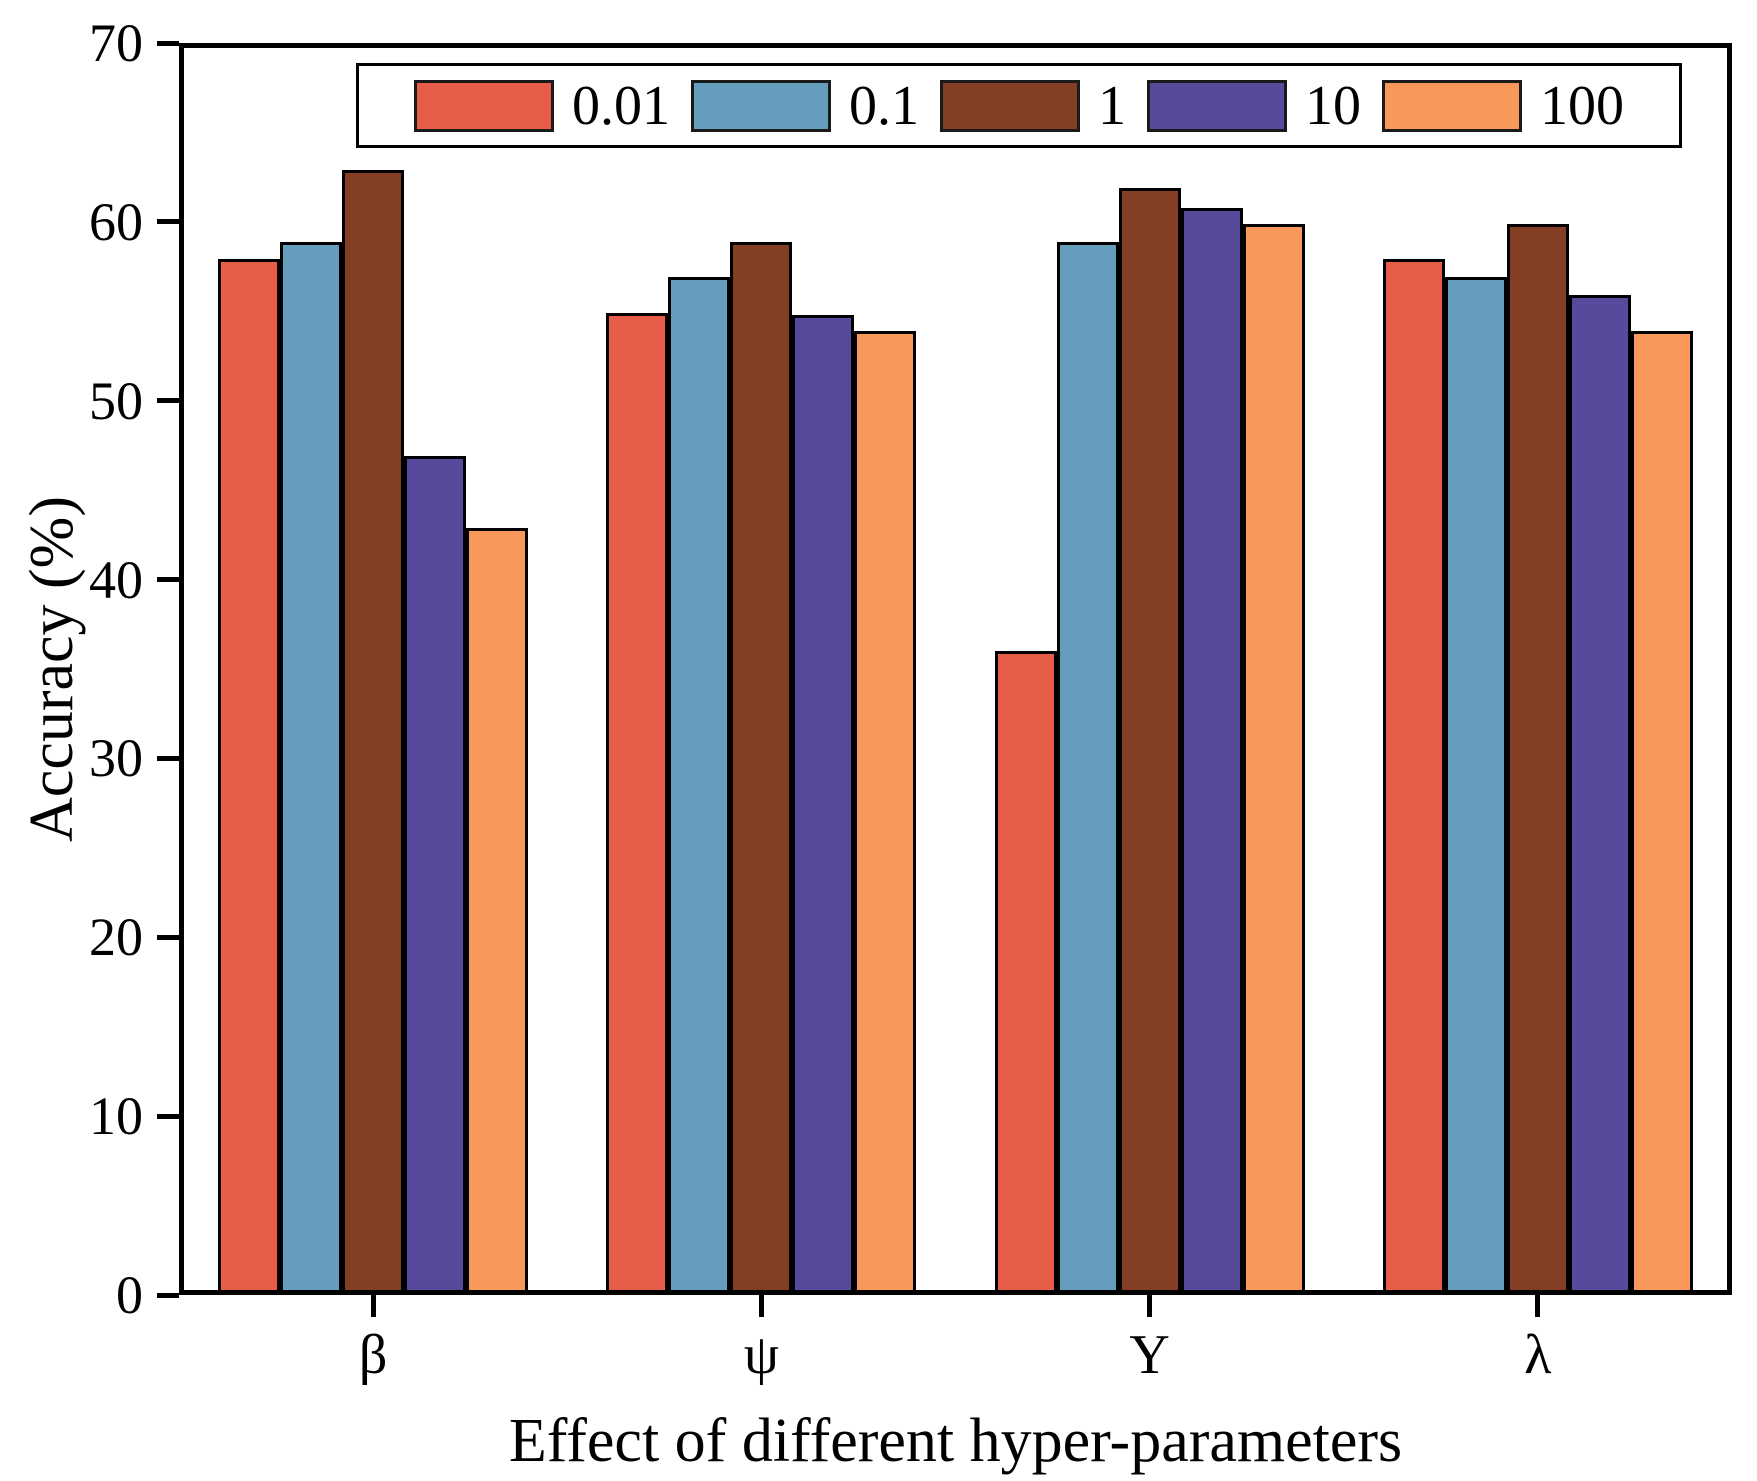  I want to click on x-tick-label-2: ψ, so click(761, 1355).